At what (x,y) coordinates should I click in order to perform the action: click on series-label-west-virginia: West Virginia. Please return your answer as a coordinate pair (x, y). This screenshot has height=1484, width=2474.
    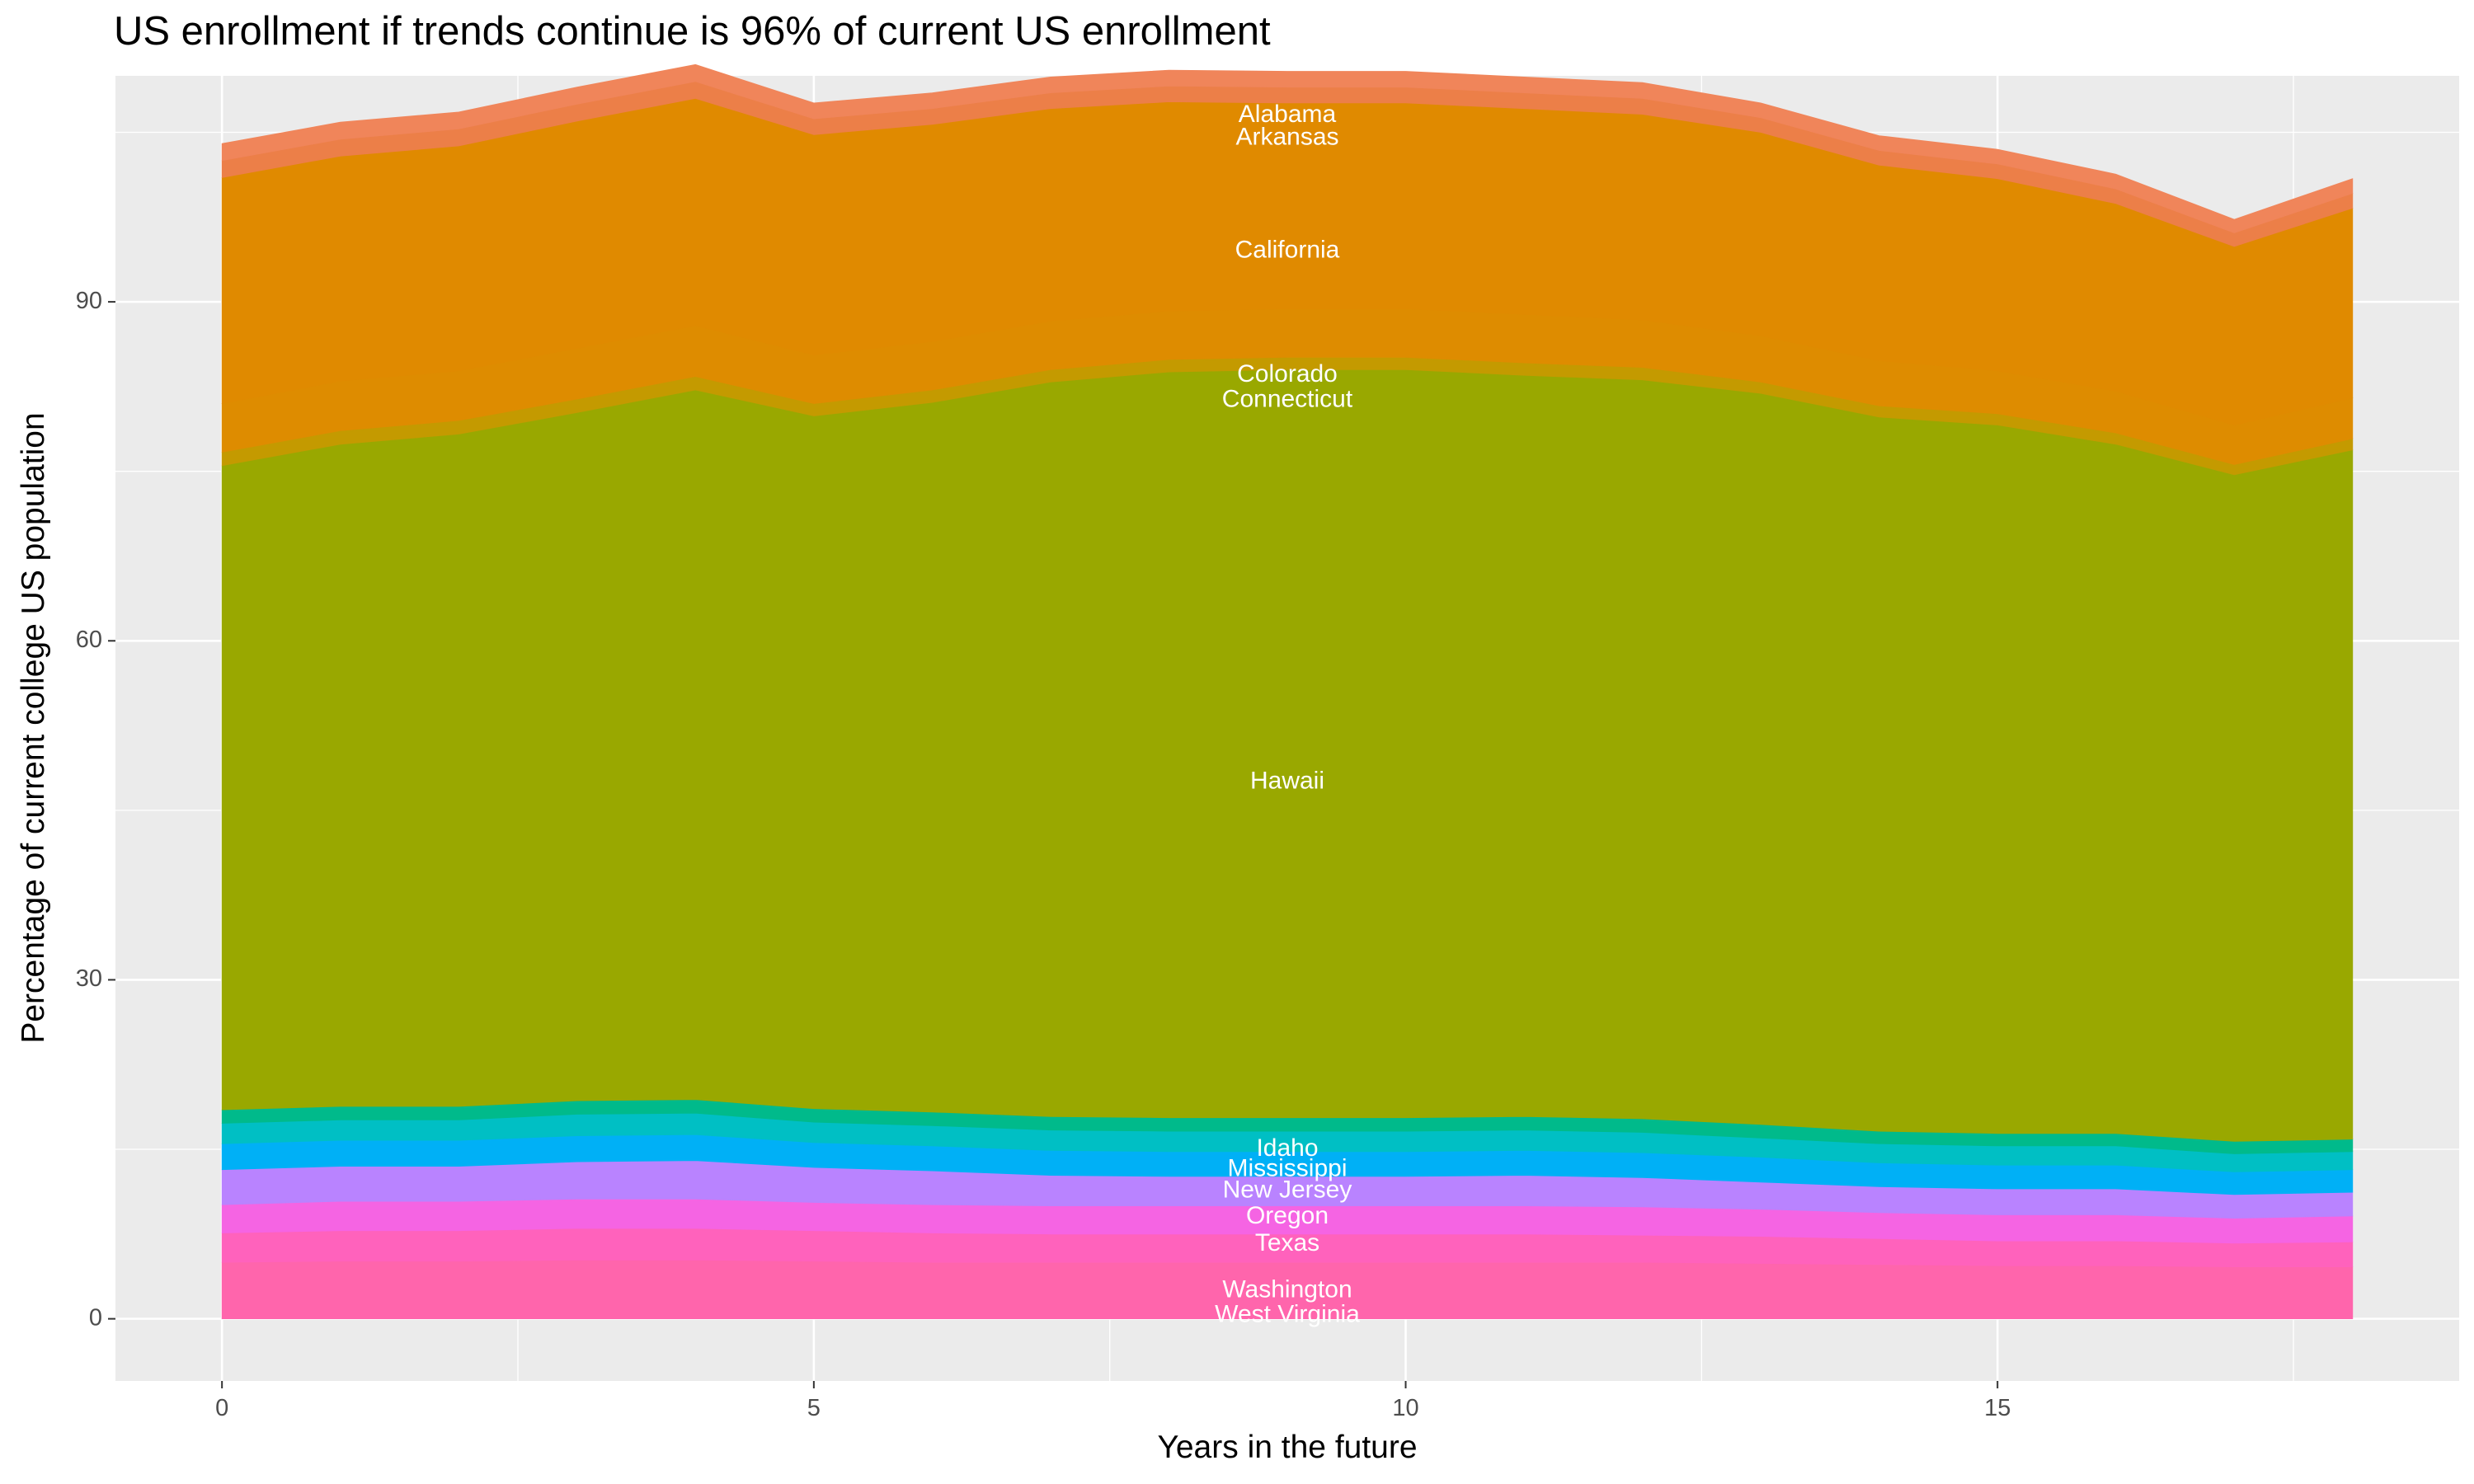
    Looking at the image, I should click on (1287, 1313).